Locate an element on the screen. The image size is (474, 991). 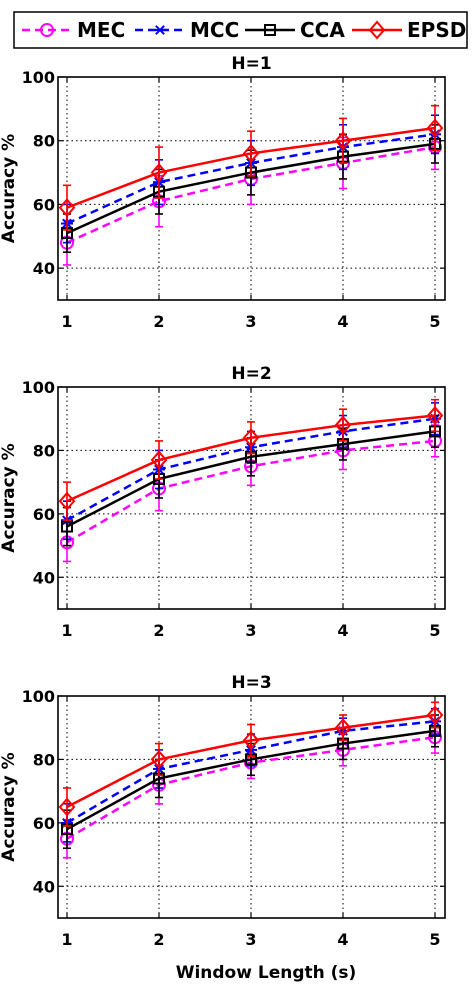
panel-title: H=3 is located at coordinates (251, 683).